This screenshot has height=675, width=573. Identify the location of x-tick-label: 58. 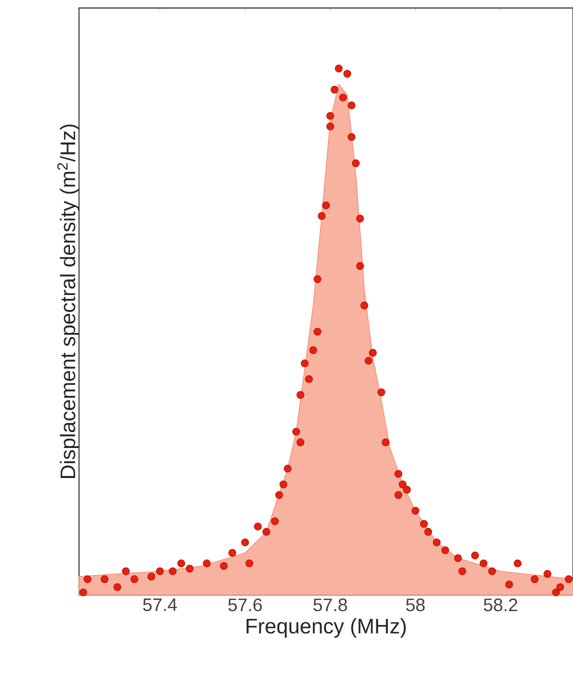
(415, 605).